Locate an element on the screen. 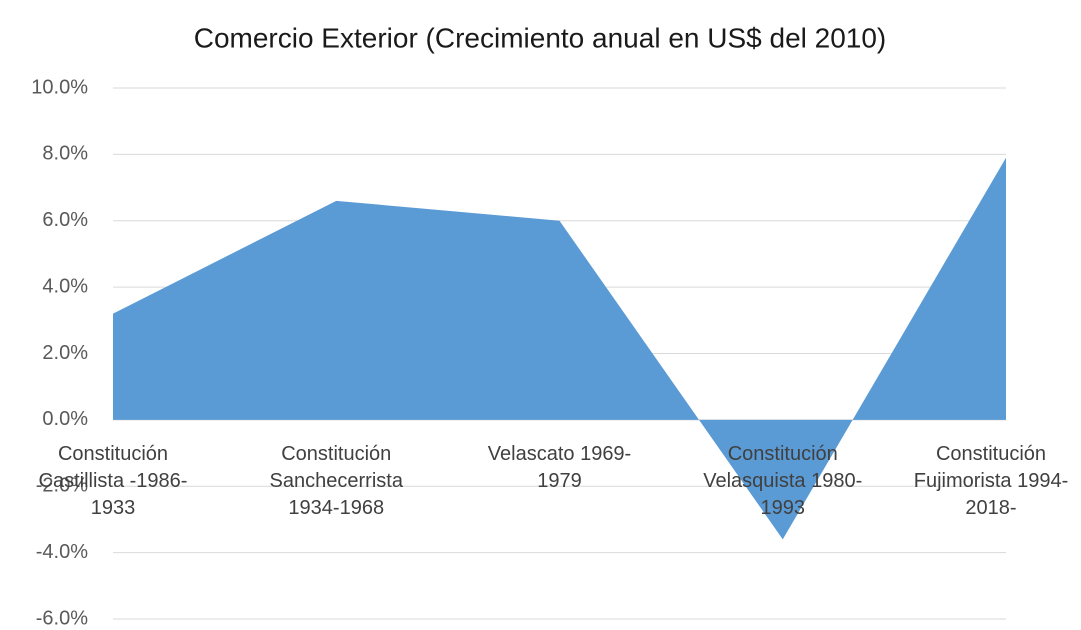  x-tick-label: Constitución Velasquista 1980-1993 is located at coordinates (783, 481).